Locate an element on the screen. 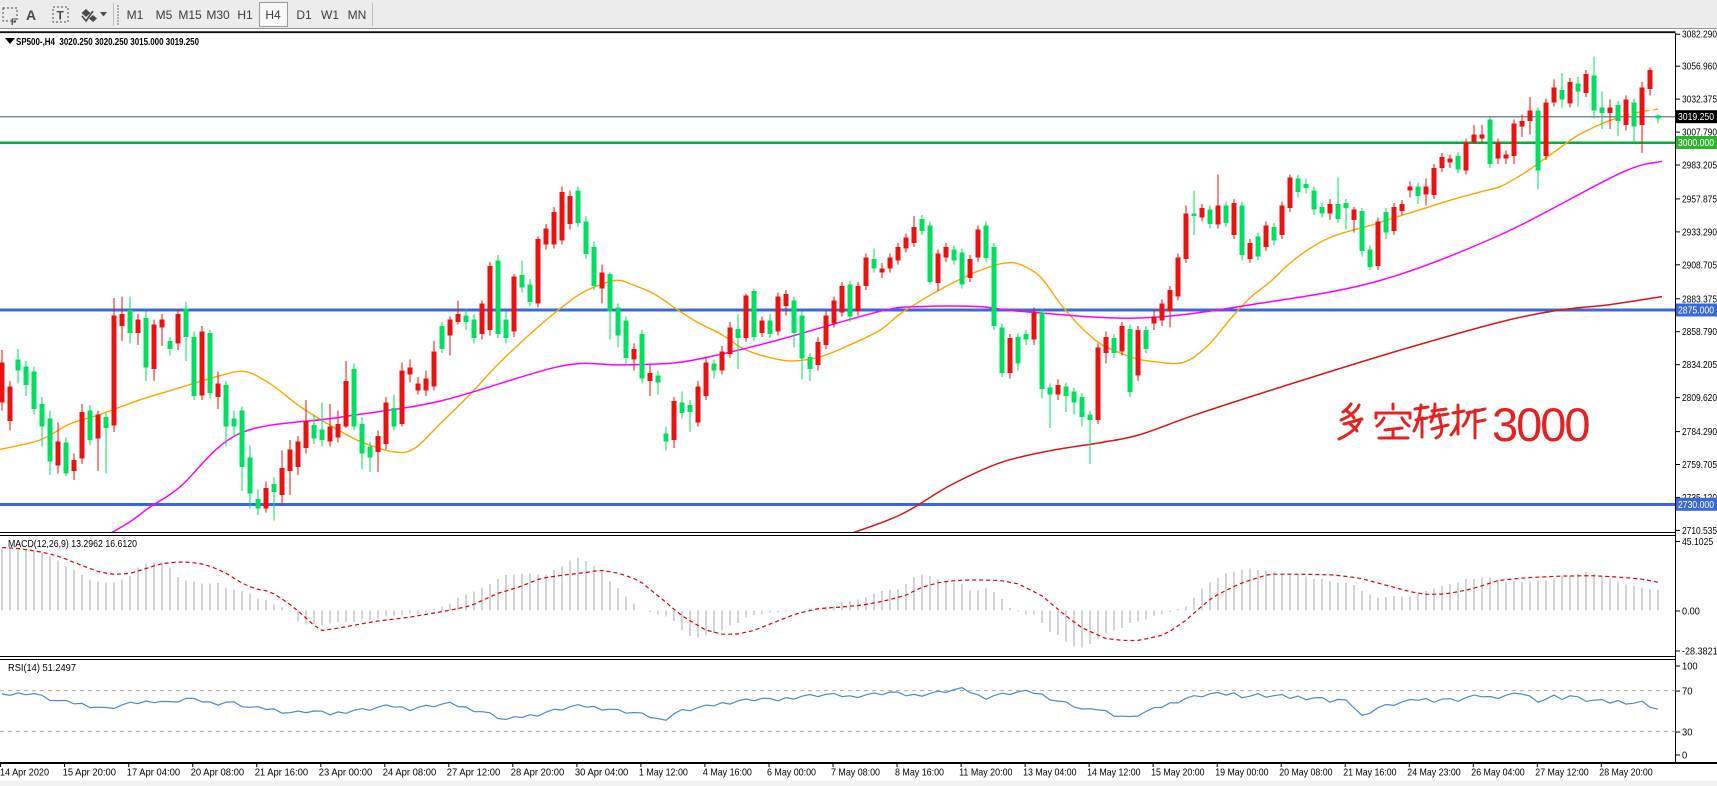  svg-text: MN is located at coordinates (357, 15).